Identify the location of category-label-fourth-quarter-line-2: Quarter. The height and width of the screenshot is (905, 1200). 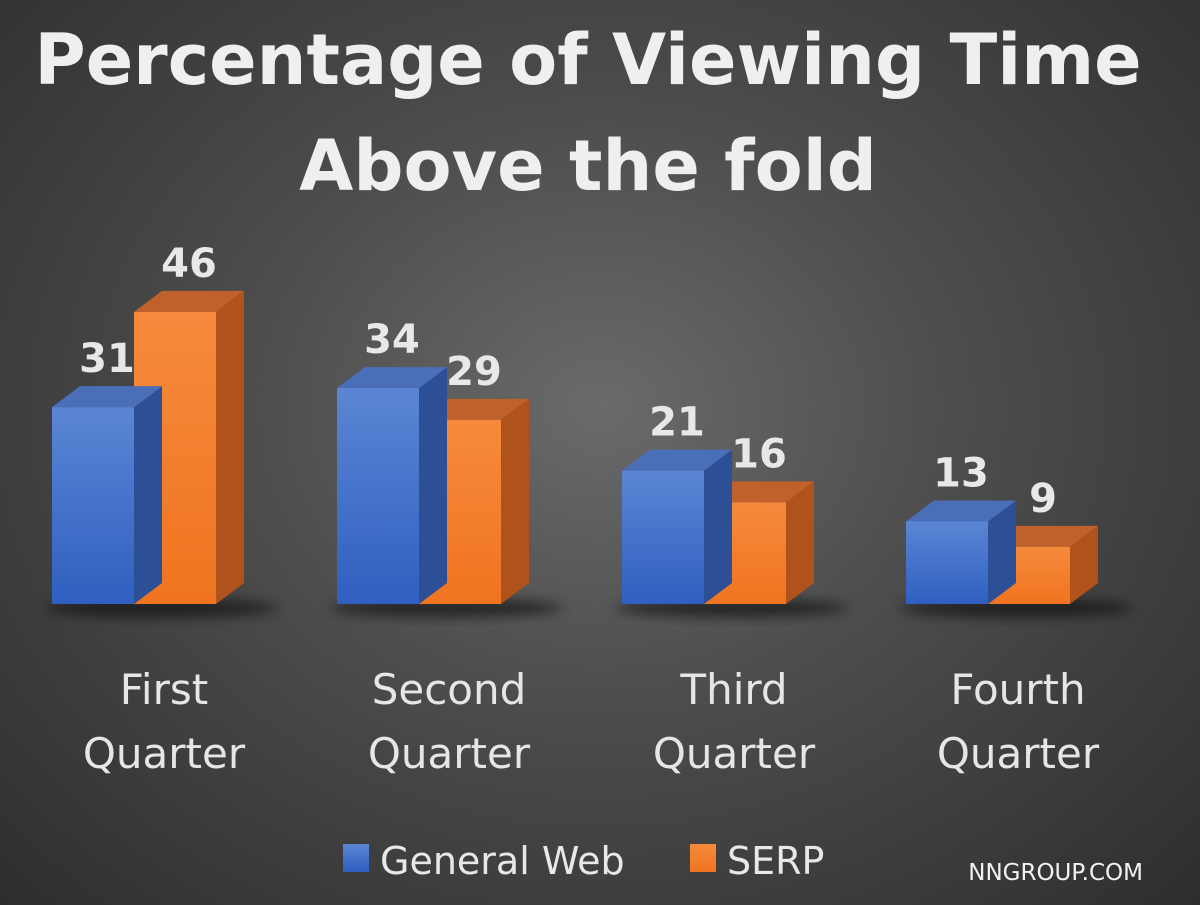
(1018, 753).